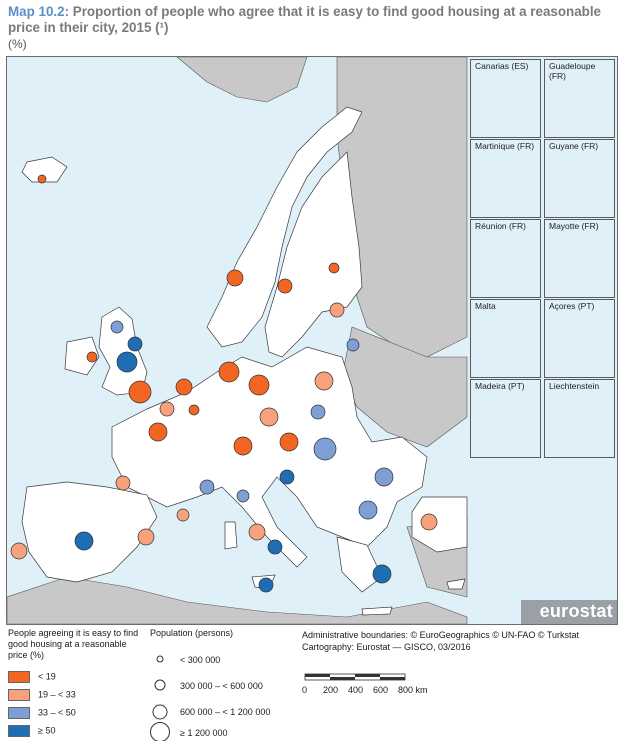 This screenshot has width=634, height=743. What do you see at coordinates (386, 647) in the screenshot?
I see `credits-cartography: Cartography: Eurostat — GISCO, 03/2016` at bounding box center [386, 647].